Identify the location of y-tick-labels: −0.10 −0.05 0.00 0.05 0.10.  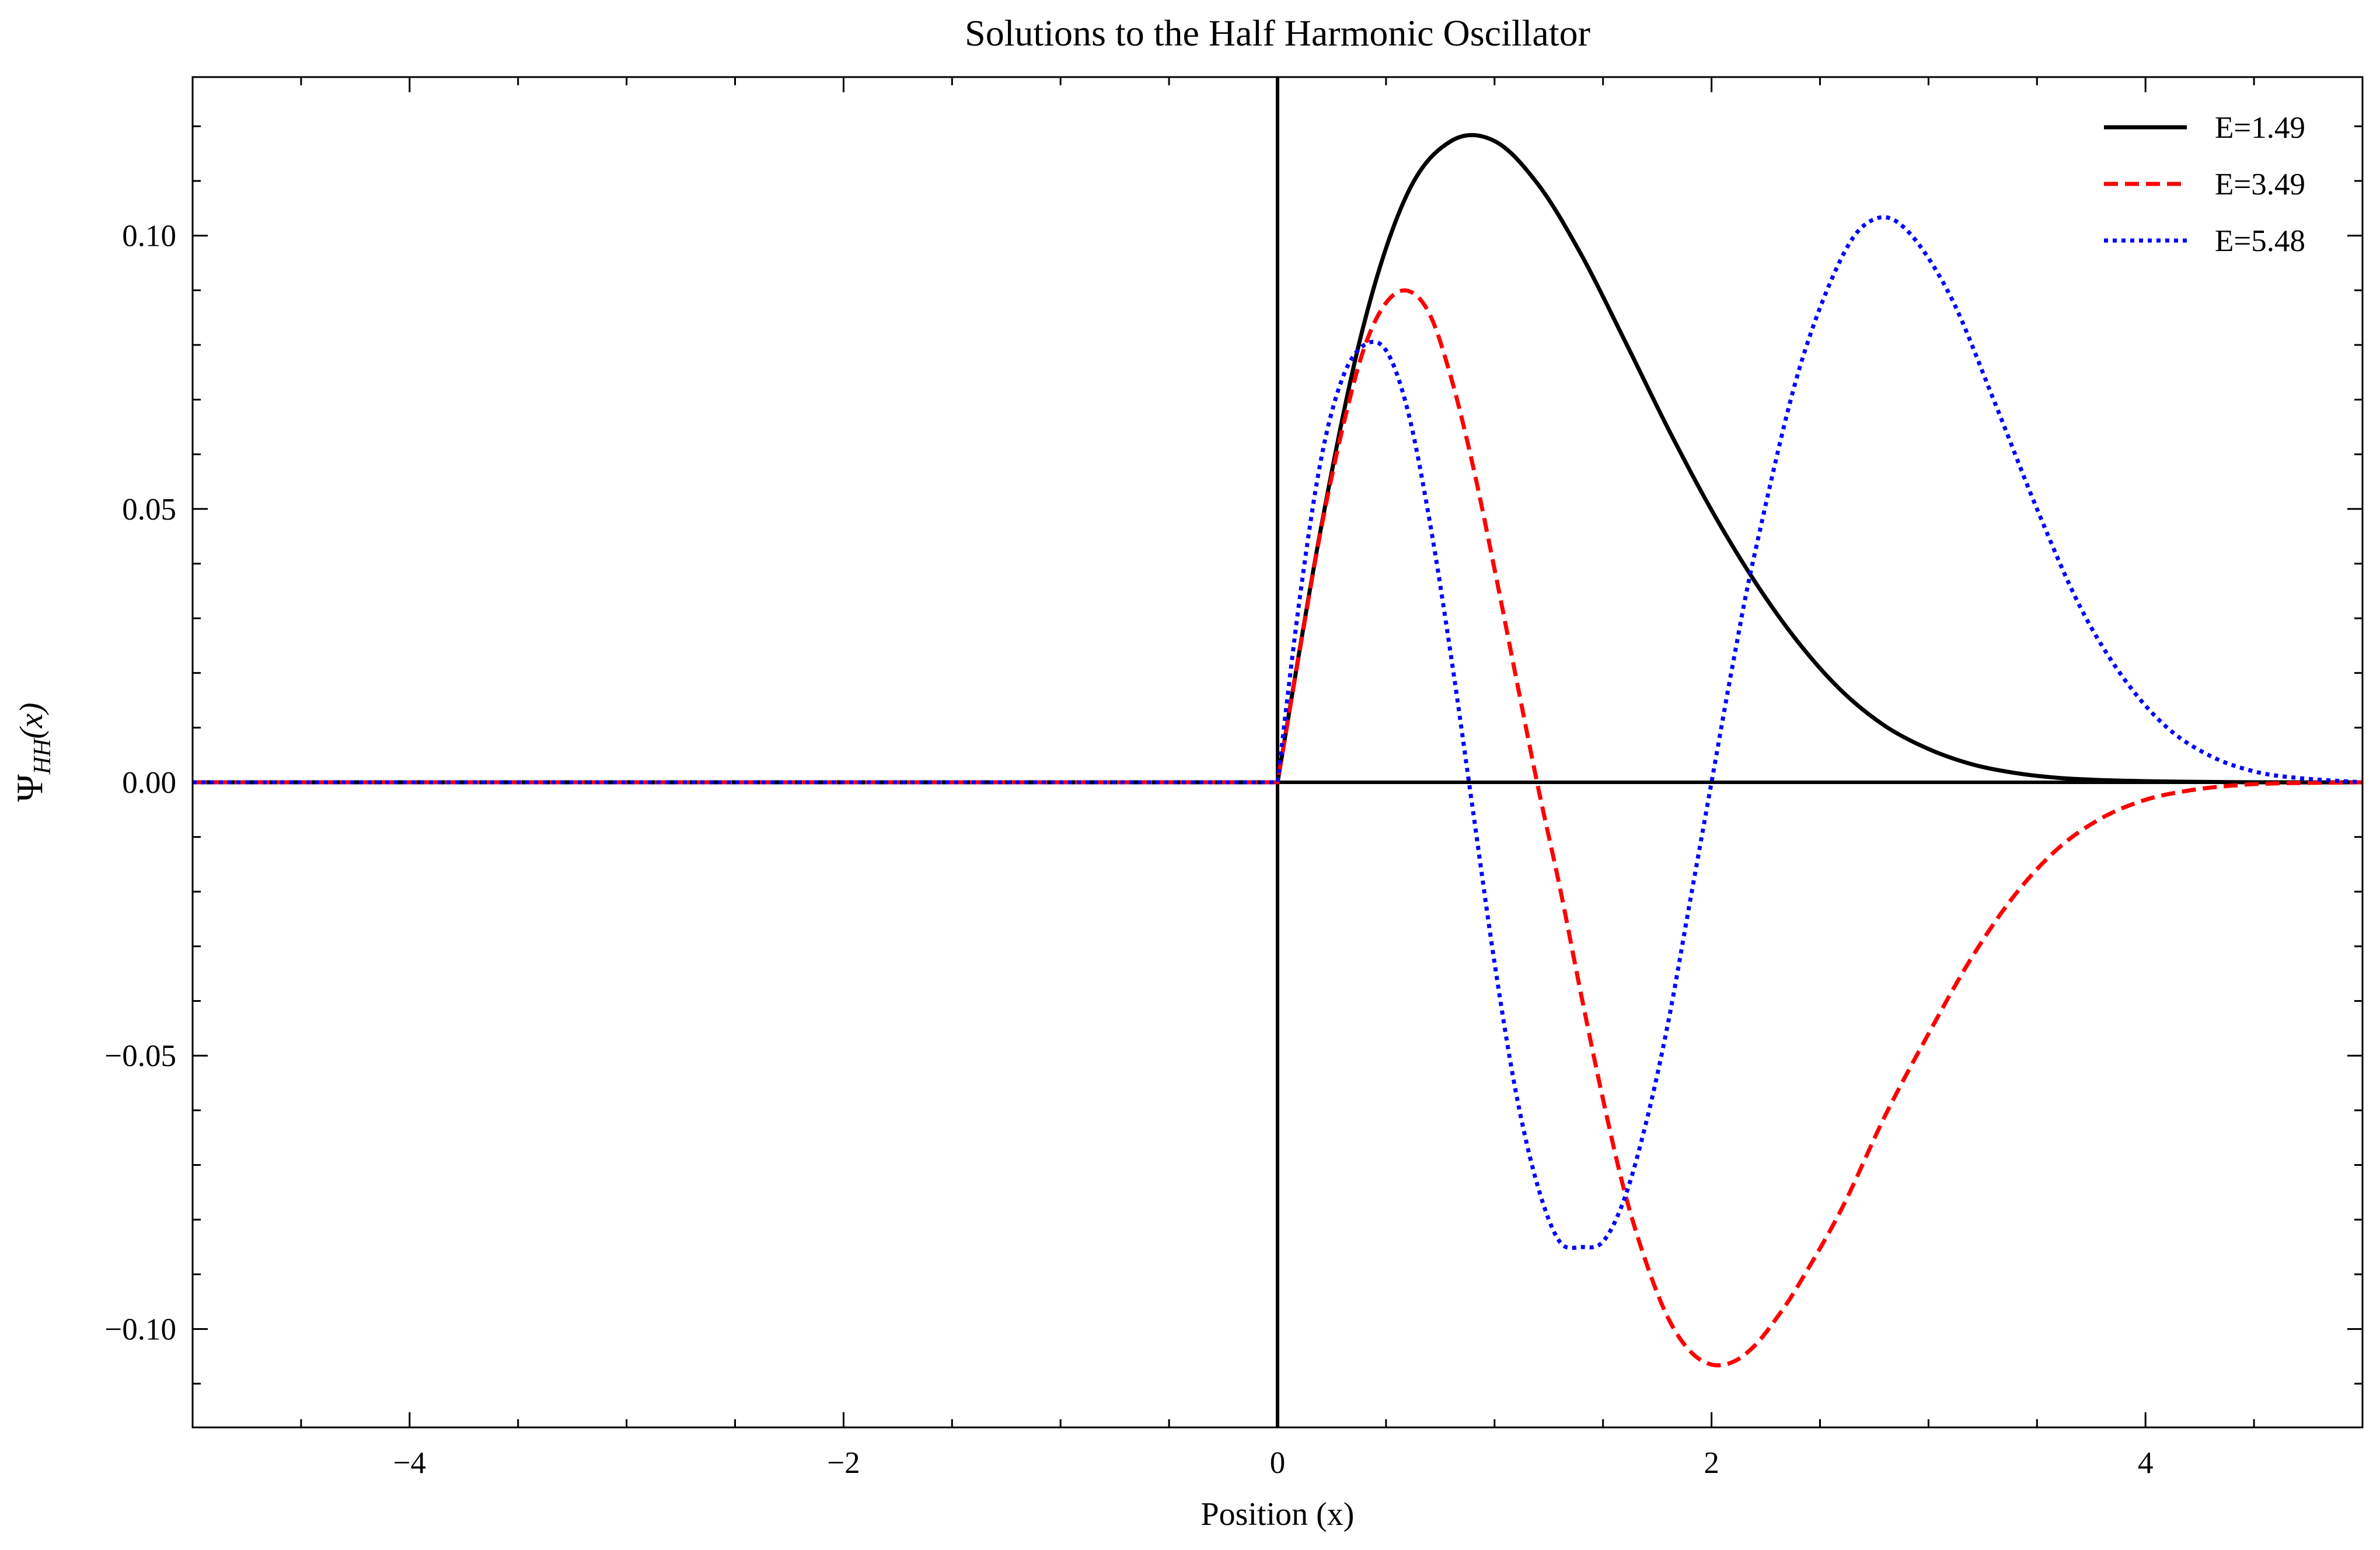
(140, 783).